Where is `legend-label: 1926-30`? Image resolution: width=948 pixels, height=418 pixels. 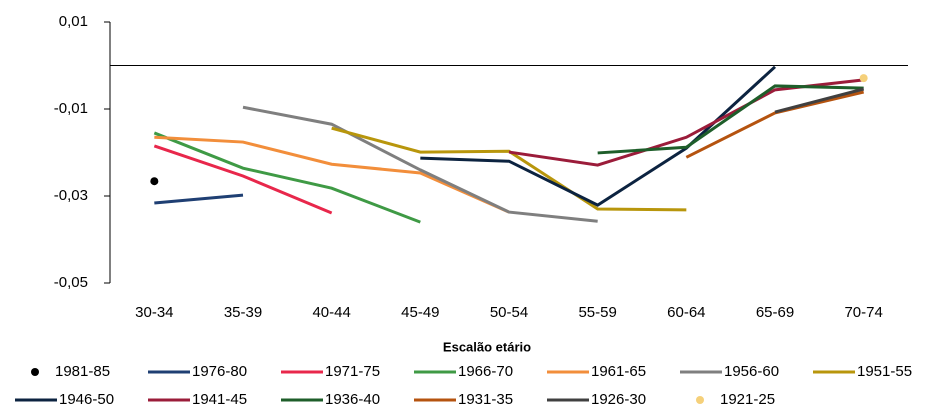
legend-label: 1926-30 is located at coordinates (618, 399).